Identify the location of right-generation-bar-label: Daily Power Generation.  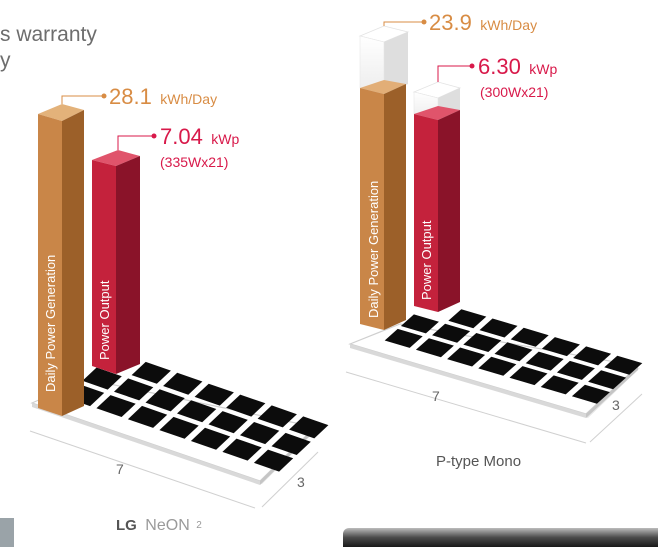
(373, 249).